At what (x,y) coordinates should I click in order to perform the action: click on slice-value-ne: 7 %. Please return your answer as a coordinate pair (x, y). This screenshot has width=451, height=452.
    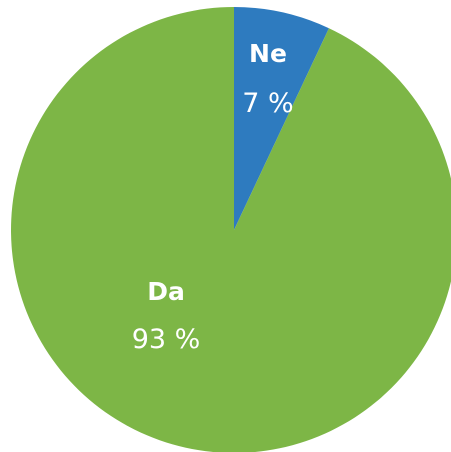
    Looking at the image, I should click on (267, 103).